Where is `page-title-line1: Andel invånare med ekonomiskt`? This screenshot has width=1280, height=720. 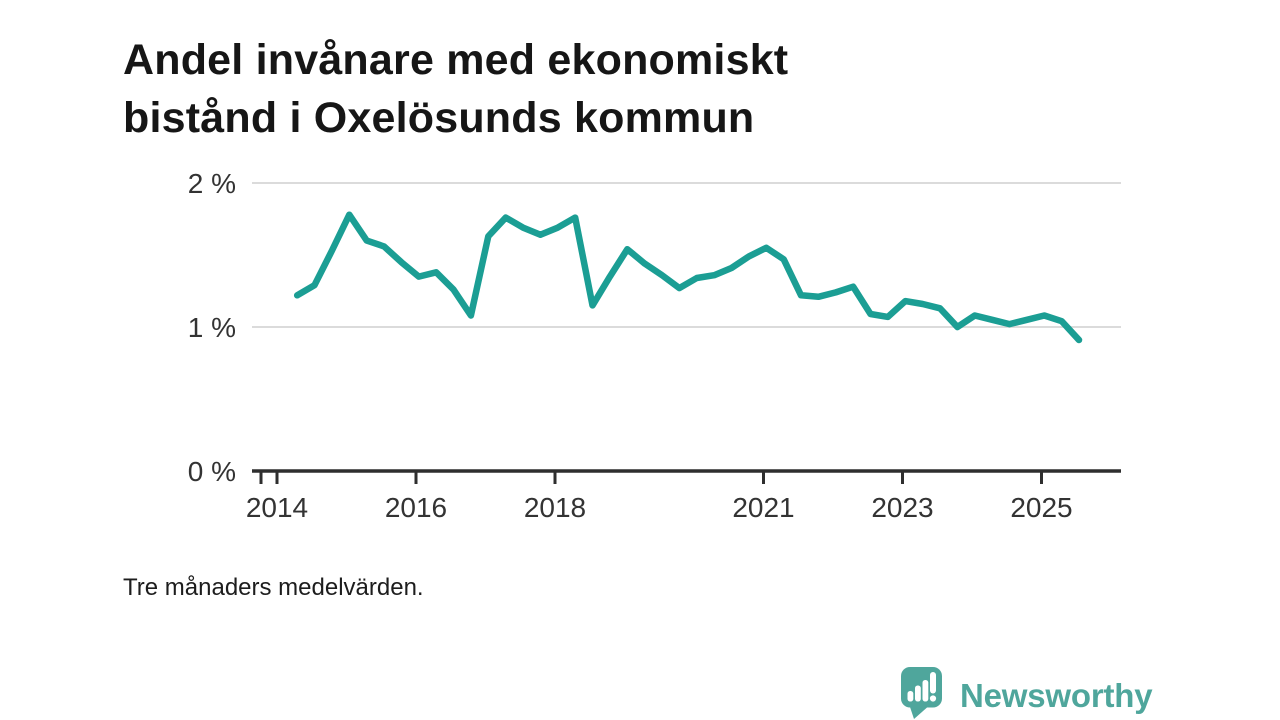 page-title-line1: Andel invånare med ekonomiskt is located at coordinates (456, 59).